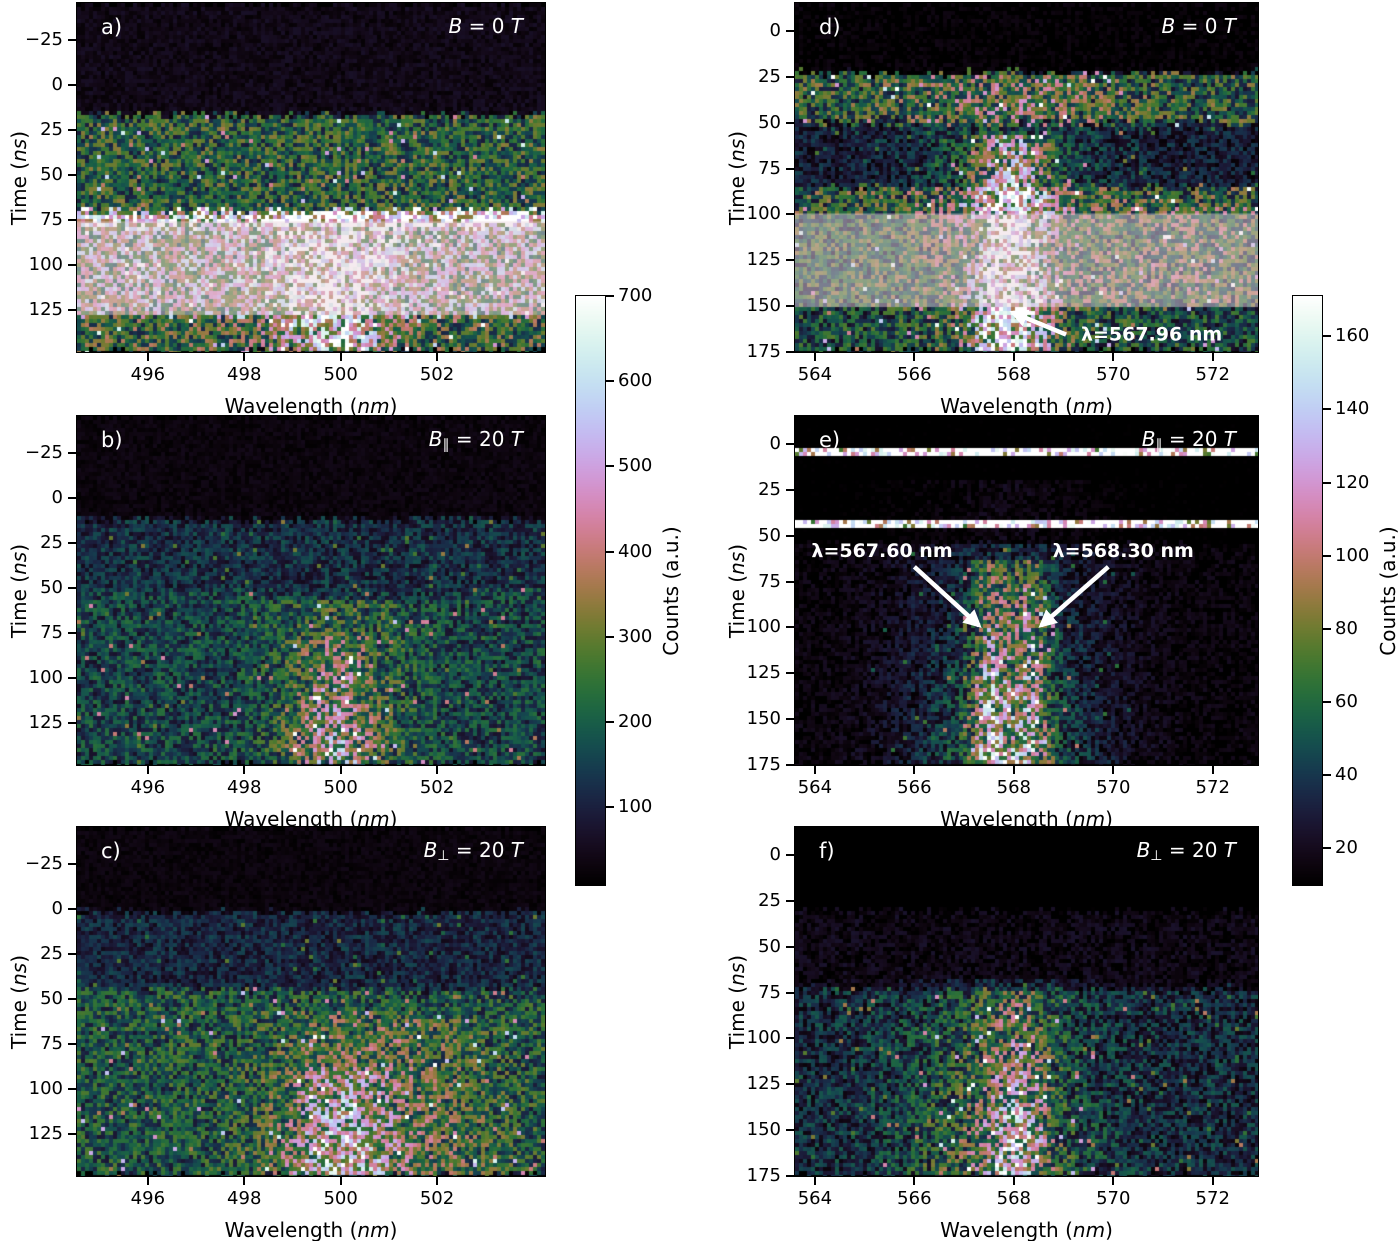 The height and width of the screenshot is (1241, 1400). What do you see at coordinates (446, 444) in the screenshot?
I see `field-subscript: ∥` at bounding box center [446, 444].